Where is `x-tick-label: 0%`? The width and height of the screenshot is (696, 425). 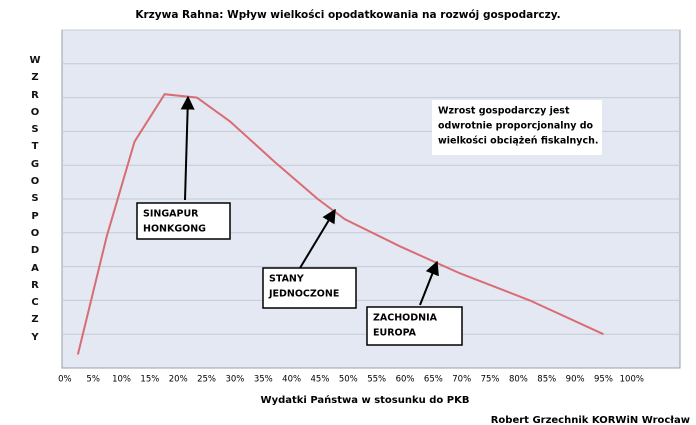
x-tick-label: 0% is located at coordinates (65, 380).